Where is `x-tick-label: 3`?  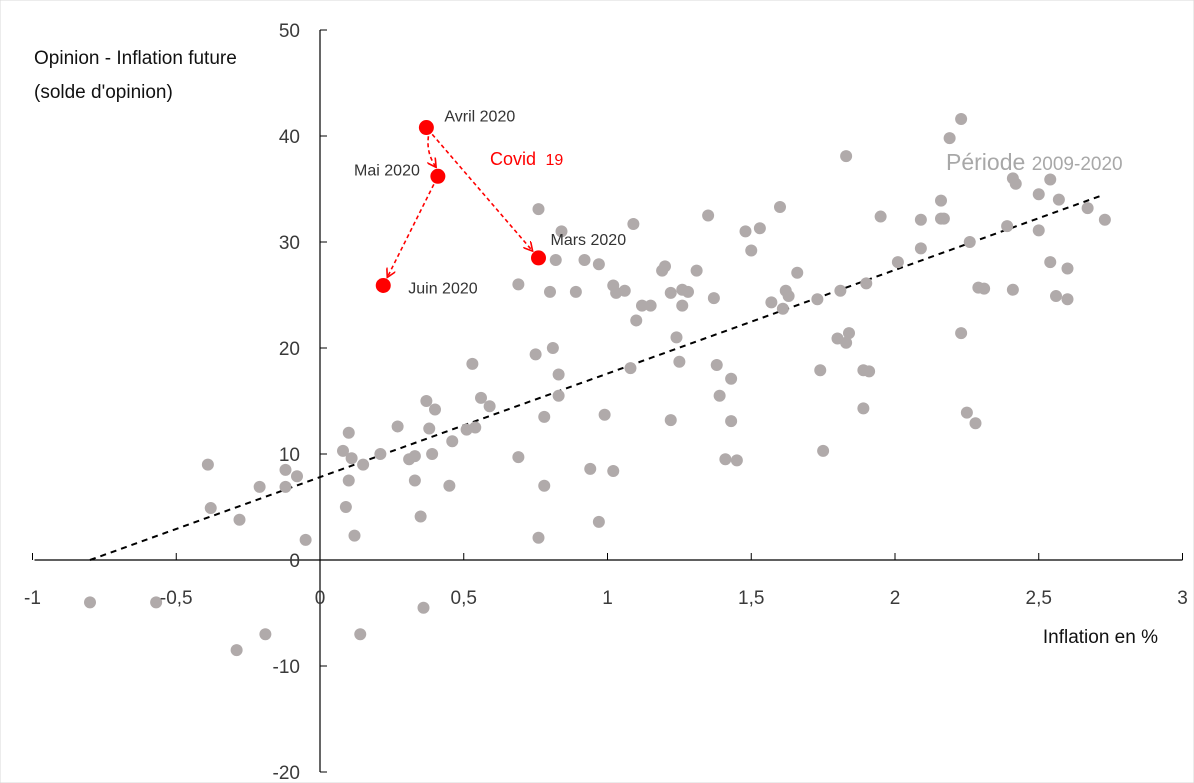 x-tick-label: 3 is located at coordinates (1182, 598).